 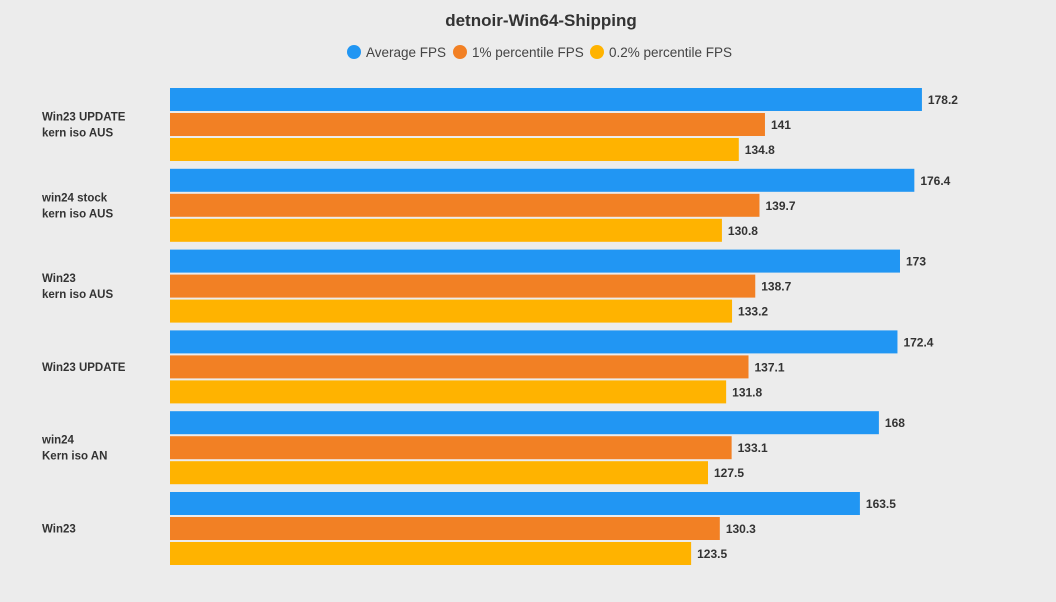 I want to click on category-label-line: win24 stock, so click(x=74, y=198).